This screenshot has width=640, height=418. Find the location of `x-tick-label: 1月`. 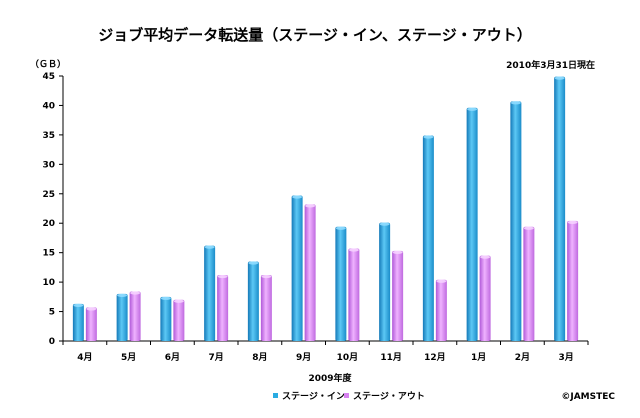

x-tick-label: 1月 is located at coordinates (478, 357).